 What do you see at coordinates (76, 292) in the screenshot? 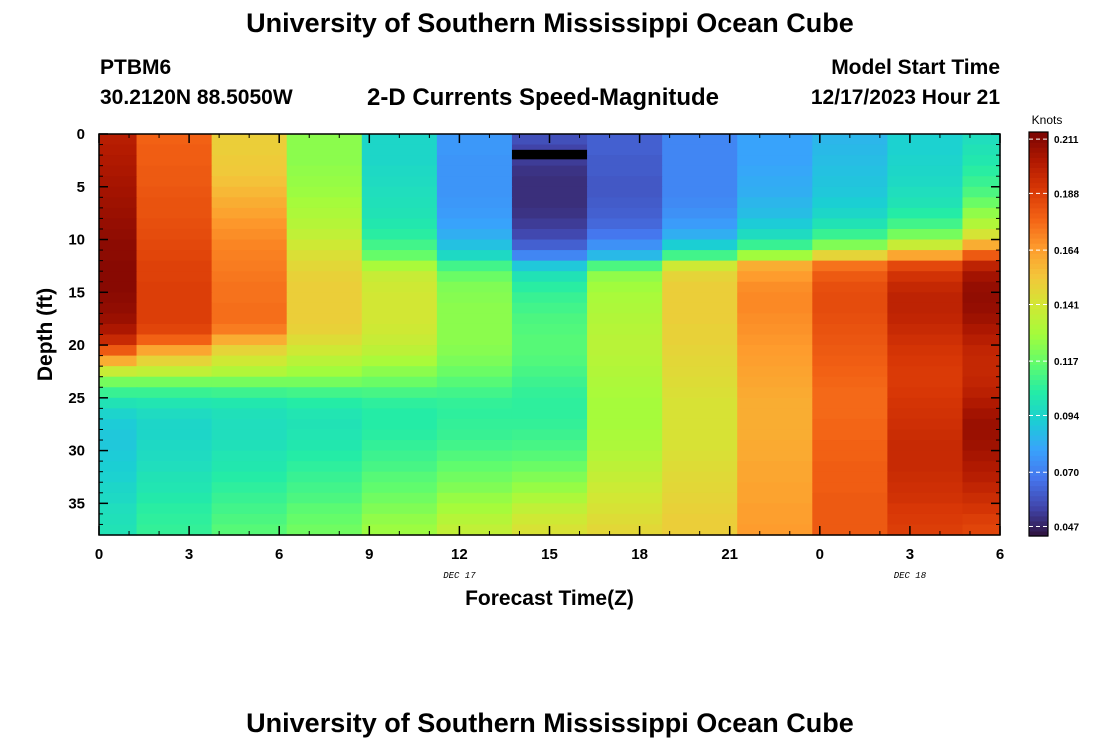
I see `y-tick-label: 15` at bounding box center [76, 292].